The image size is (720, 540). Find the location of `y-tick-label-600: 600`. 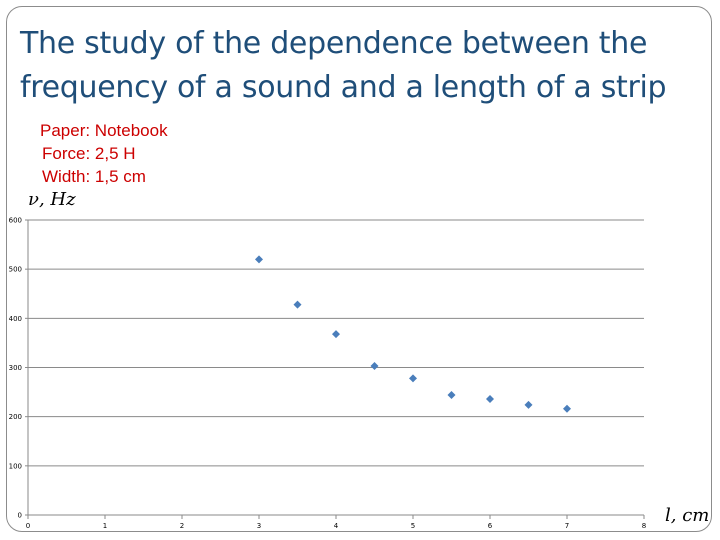

y-tick-label-600: 600 is located at coordinates (15, 221).